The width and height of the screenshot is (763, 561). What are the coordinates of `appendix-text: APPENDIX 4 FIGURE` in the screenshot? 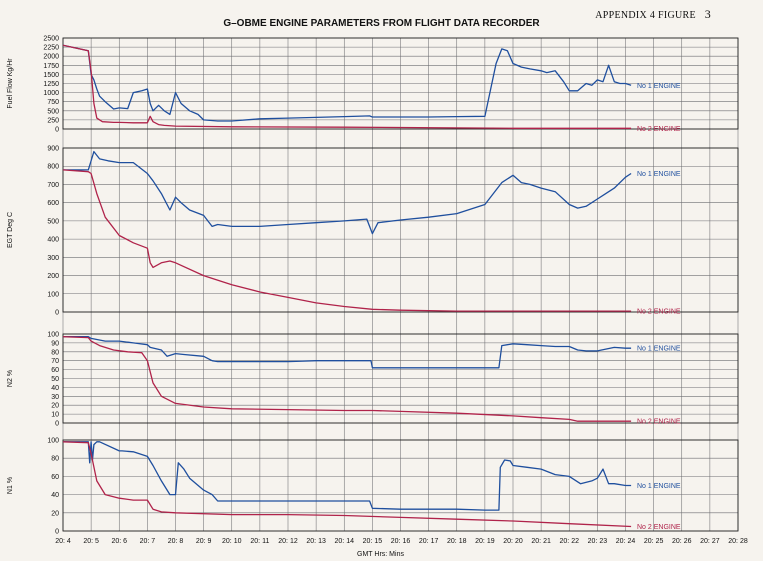 It's located at (645, 15).